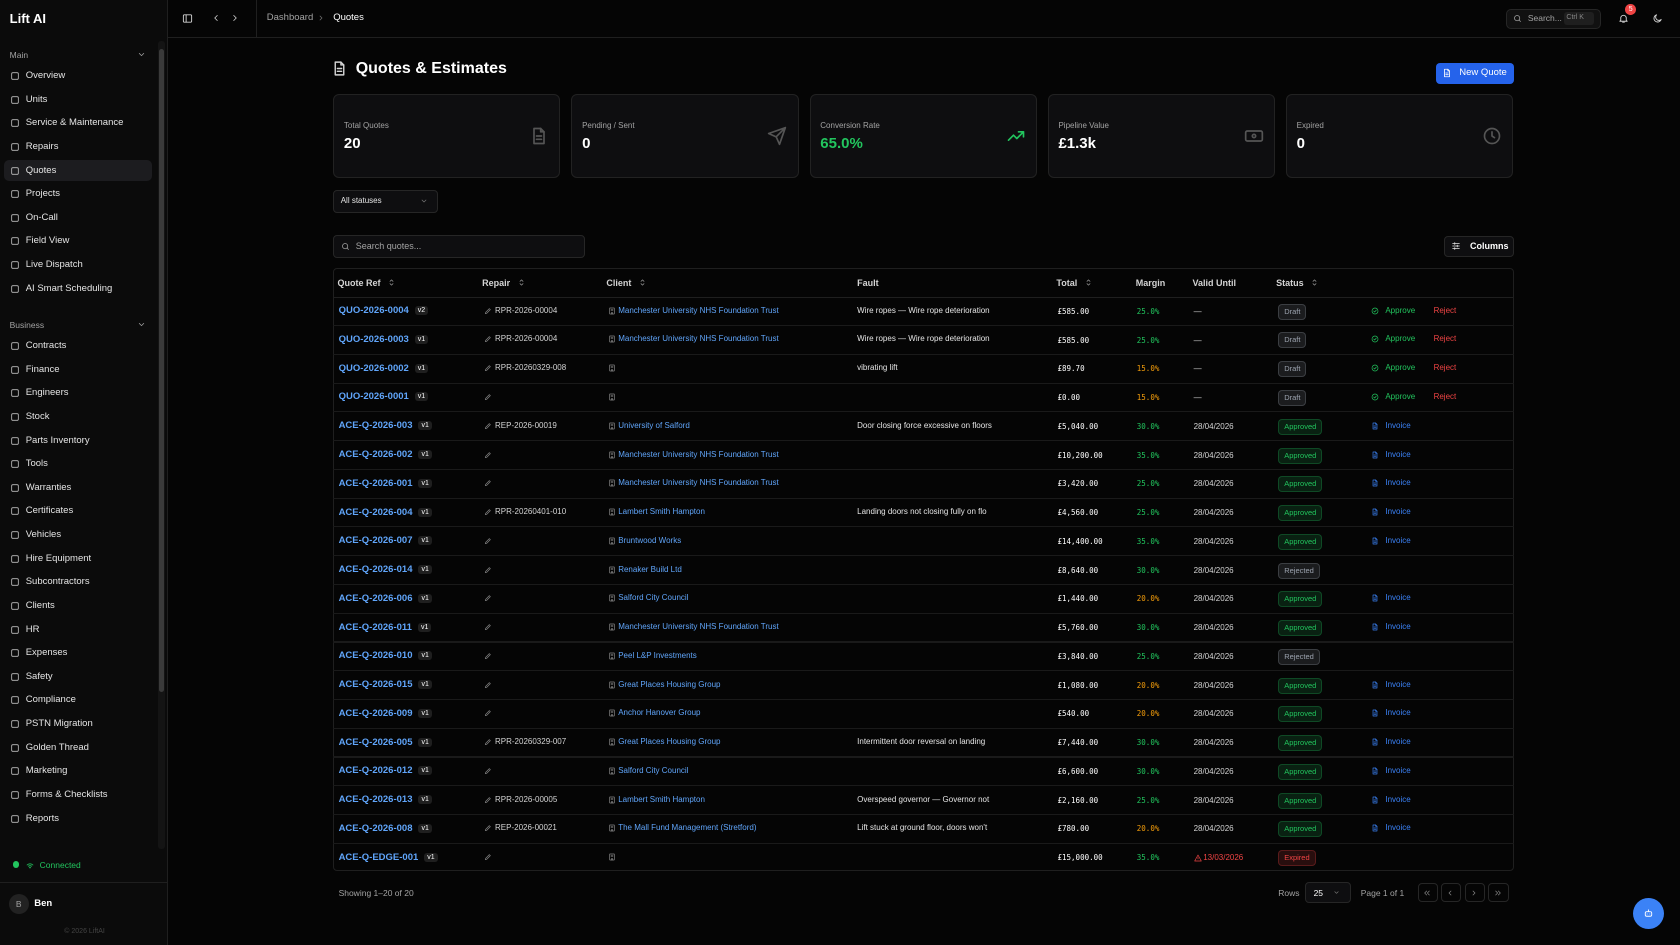 The image size is (1680, 945). Describe the element at coordinates (657, 655) in the screenshot. I see `client-name: Peel L&P Investments` at that location.